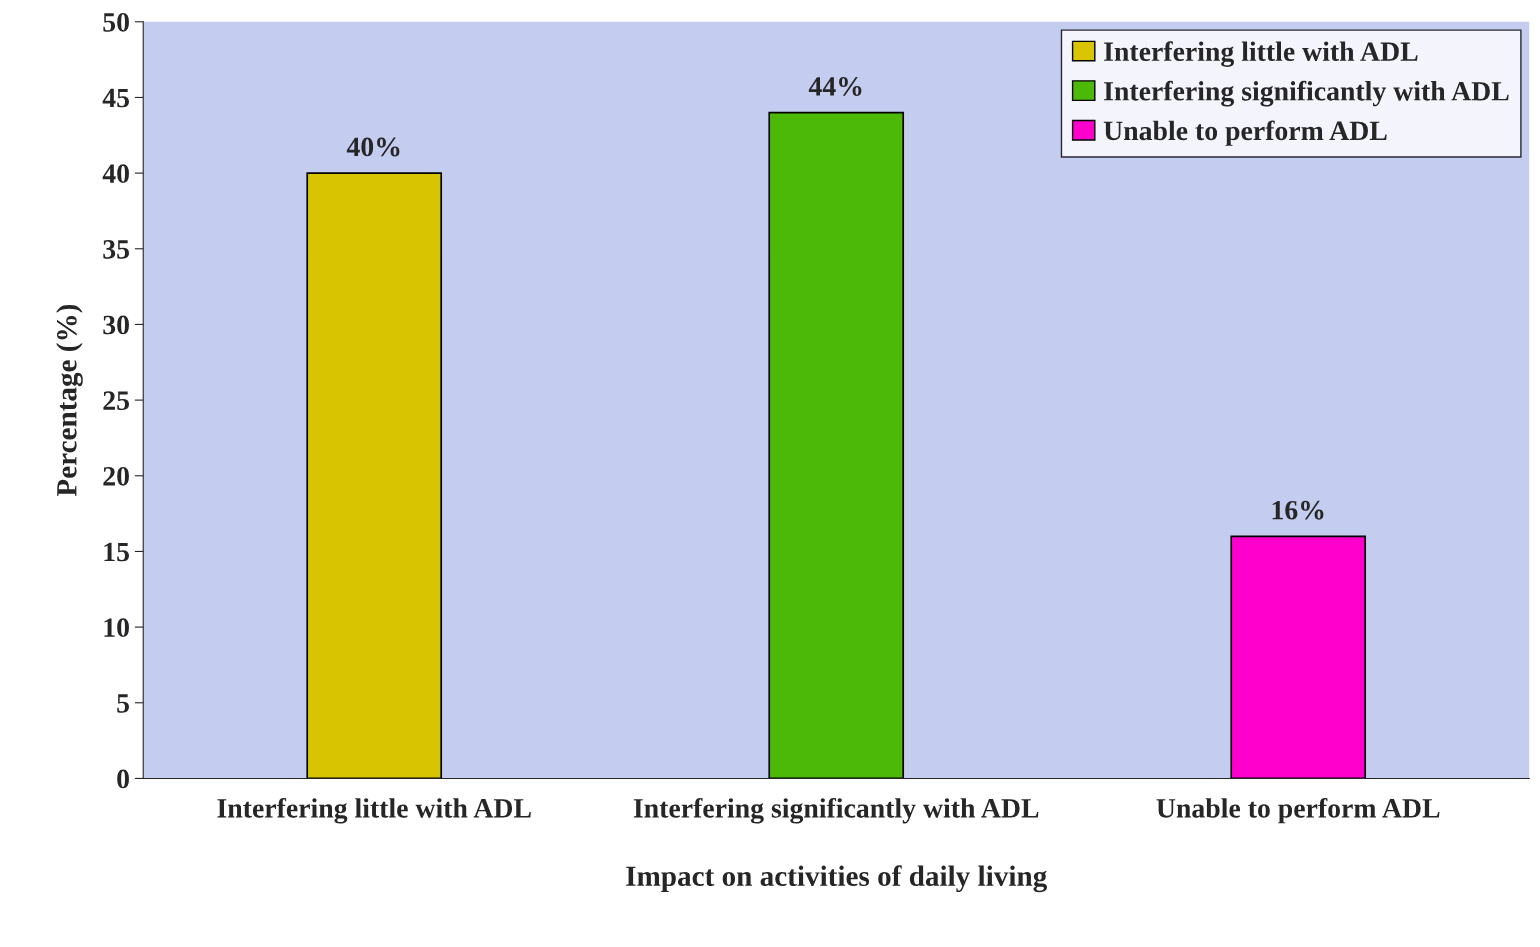 This screenshot has height=947, width=1540. What do you see at coordinates (116, 22) in the screenshot?
I see `y-tick-label: 50` at bounding box center [116, 22].